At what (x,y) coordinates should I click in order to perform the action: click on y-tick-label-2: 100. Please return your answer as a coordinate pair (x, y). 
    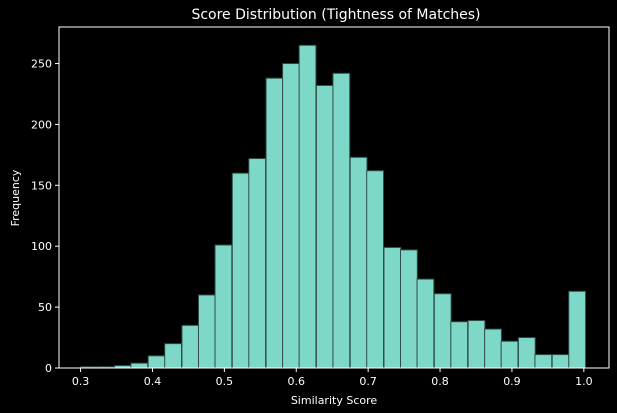
    Looking at the image, I should click on (41, 246).